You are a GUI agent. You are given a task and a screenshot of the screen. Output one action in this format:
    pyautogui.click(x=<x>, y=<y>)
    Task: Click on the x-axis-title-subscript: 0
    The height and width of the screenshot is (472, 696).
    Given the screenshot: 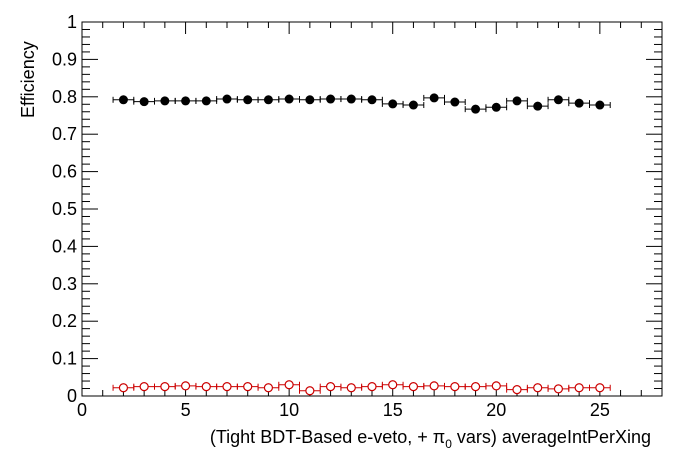 What is the action you would take?
    pyautogui.click(x=448, y=444)
    